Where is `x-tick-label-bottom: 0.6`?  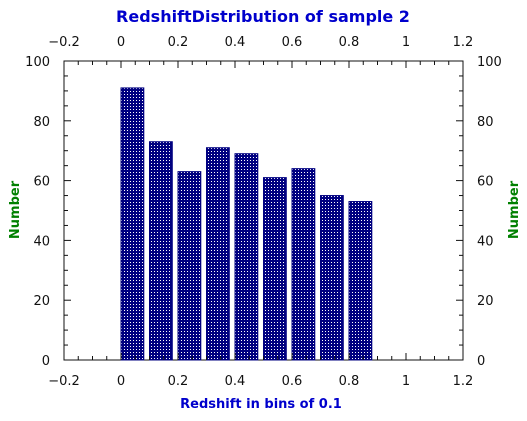
x-tick-label-bottom: 0.6 is located at coordinates (292, 381).